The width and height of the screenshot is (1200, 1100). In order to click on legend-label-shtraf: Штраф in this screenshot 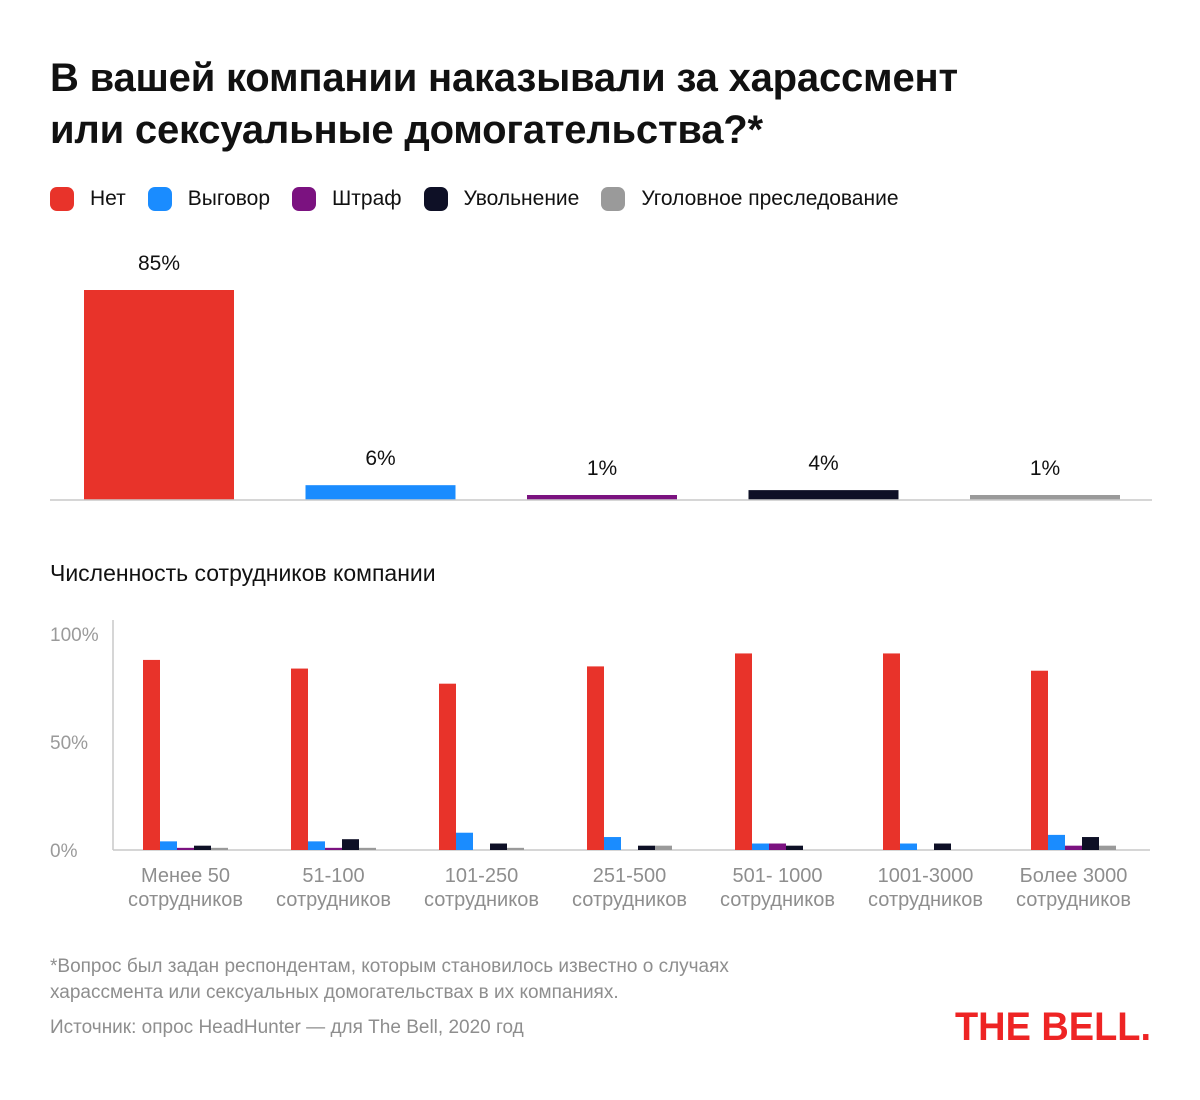, I will do `click(367, 198)`.